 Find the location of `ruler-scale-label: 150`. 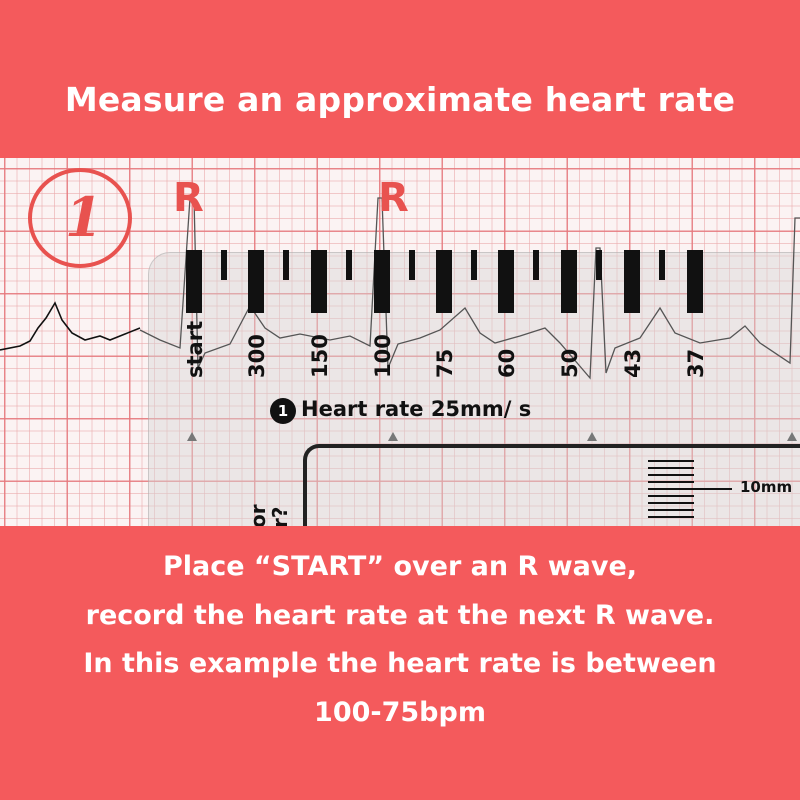

ruler-scale-label: 150 is located at coordinates (320, 356).